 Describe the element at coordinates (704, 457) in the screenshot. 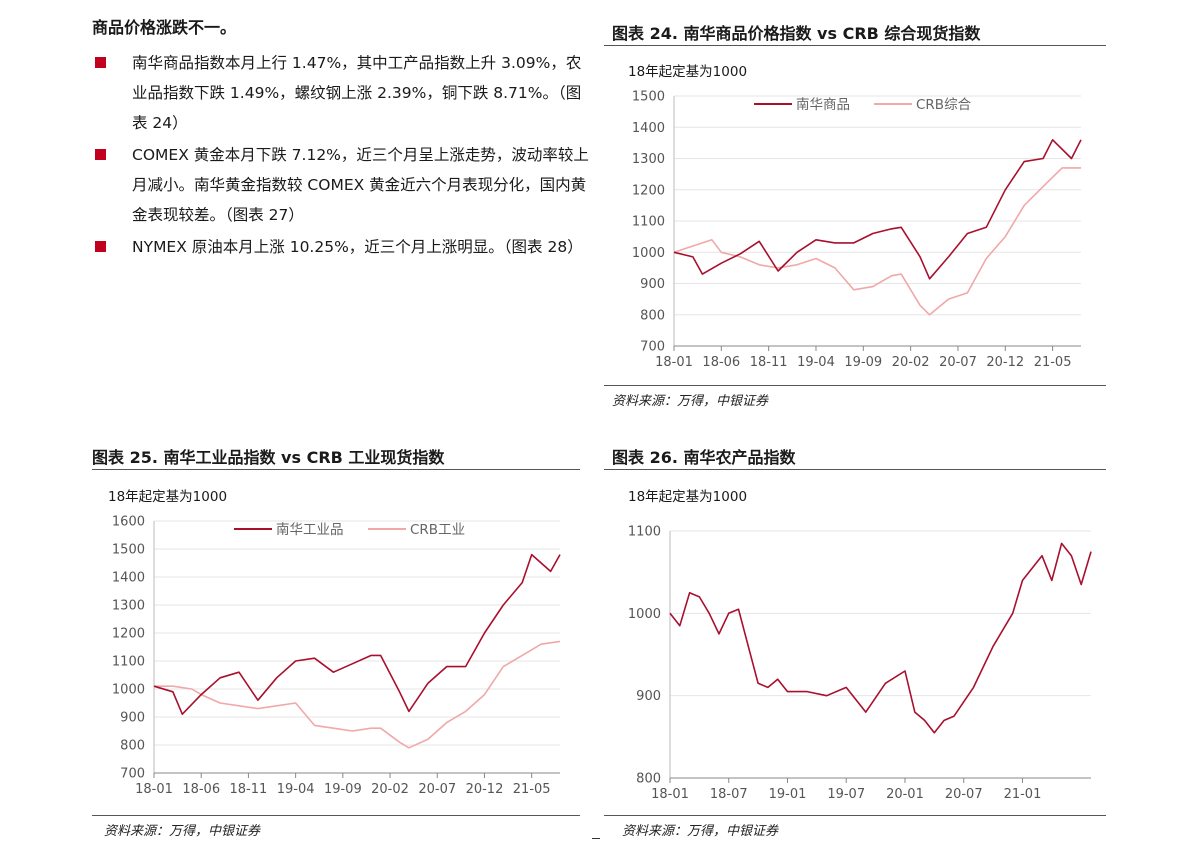

I see `figure-26-title: 图表 26. 南华农产品指数` at that location.